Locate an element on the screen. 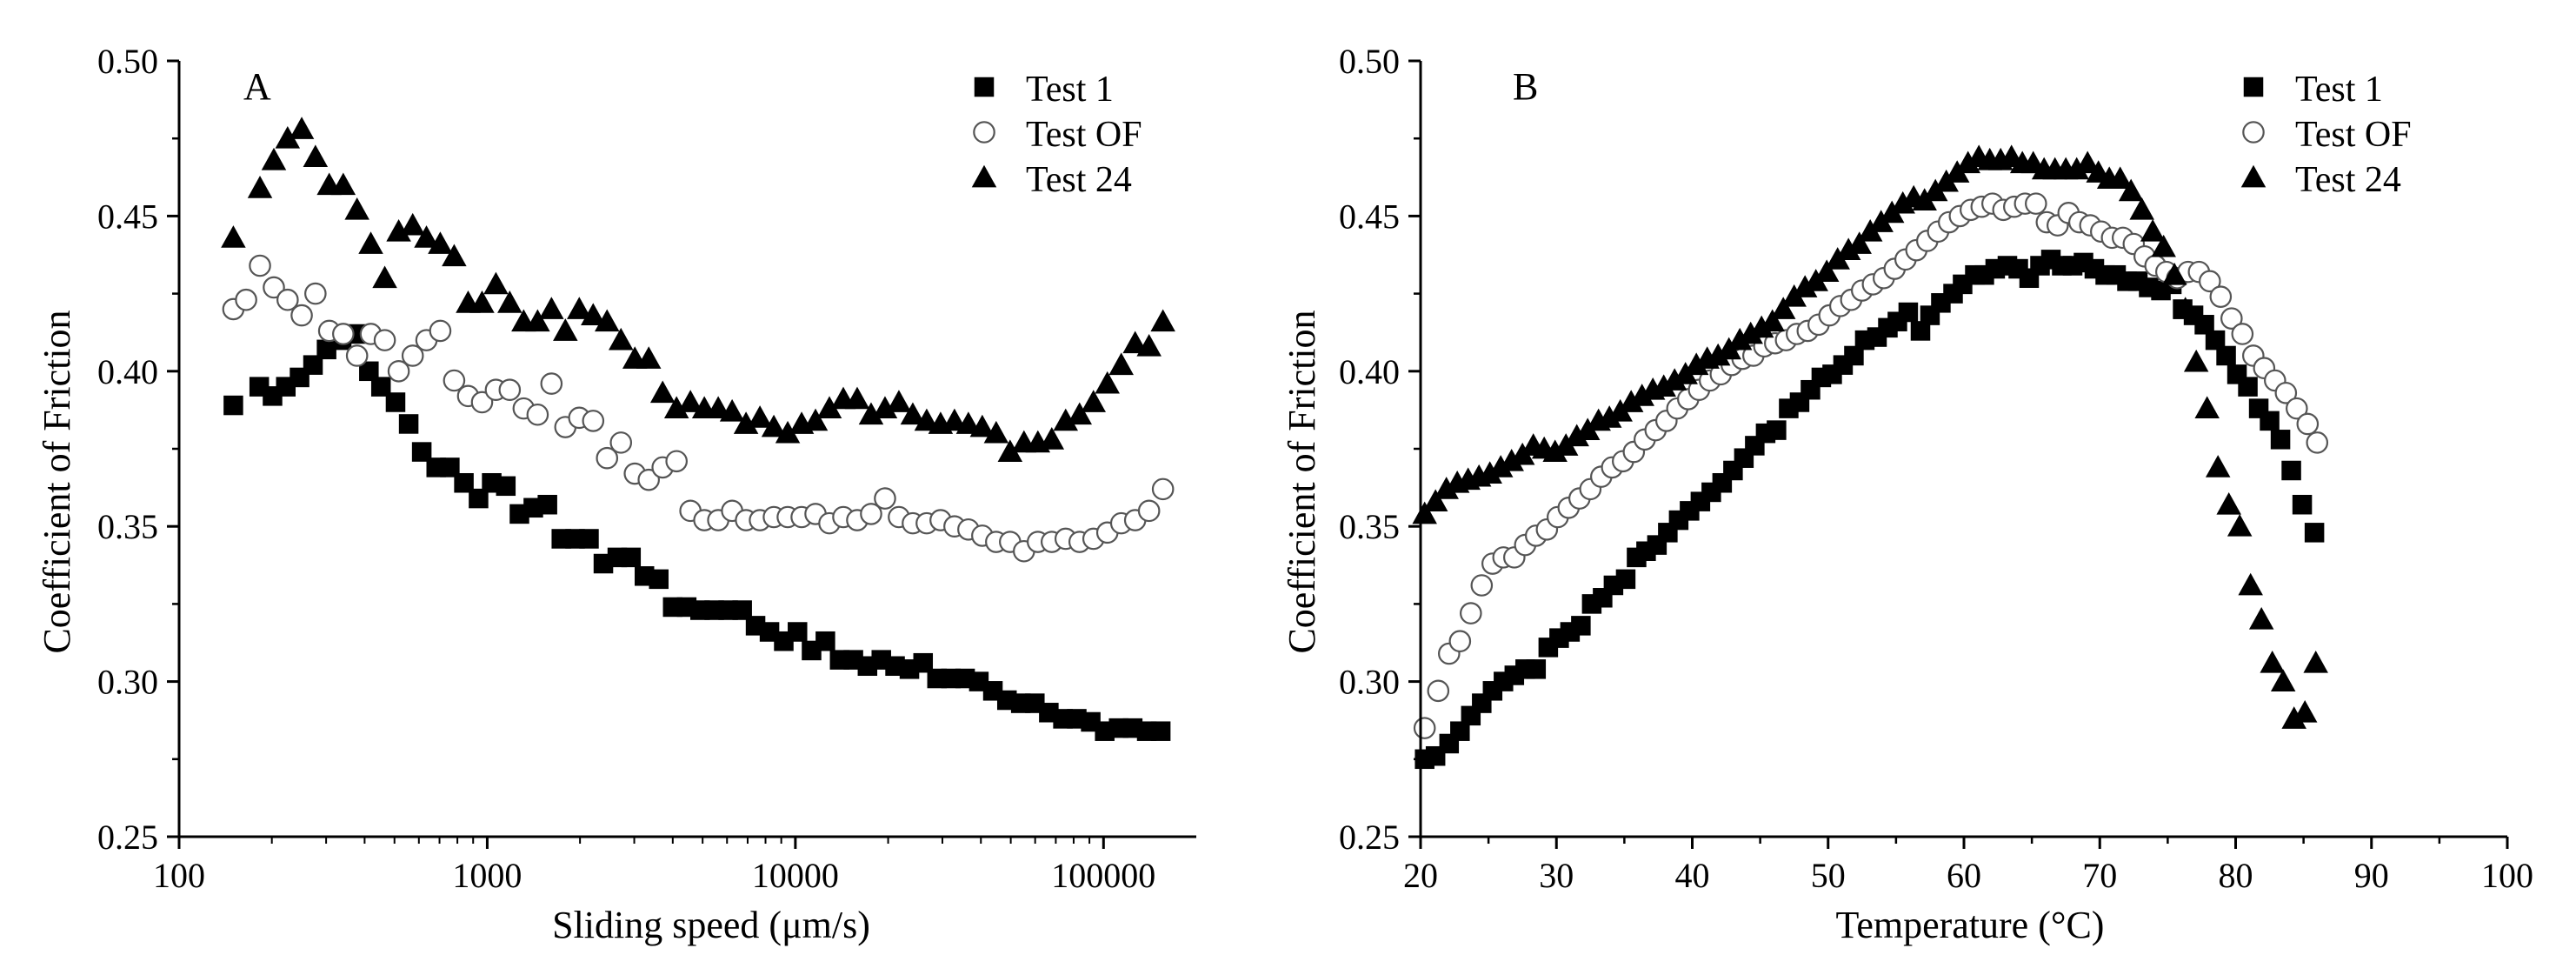  x-tick-label-b-4: 60 is located at coordinates (1964, 875).